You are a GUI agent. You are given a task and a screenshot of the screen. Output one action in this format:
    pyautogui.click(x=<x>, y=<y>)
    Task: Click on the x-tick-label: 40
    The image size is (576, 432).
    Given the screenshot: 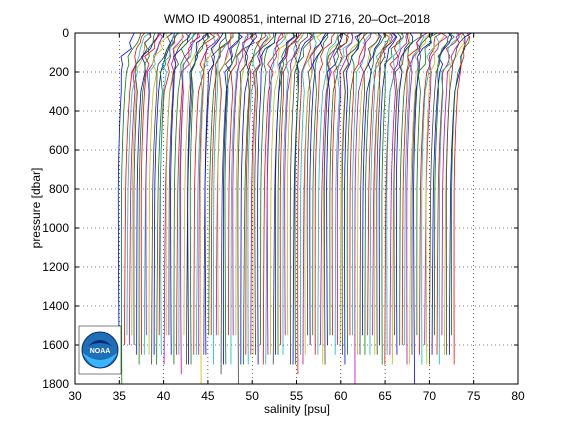 What is the action you would take?
    pyautogui.click(x=164, y=396)
    